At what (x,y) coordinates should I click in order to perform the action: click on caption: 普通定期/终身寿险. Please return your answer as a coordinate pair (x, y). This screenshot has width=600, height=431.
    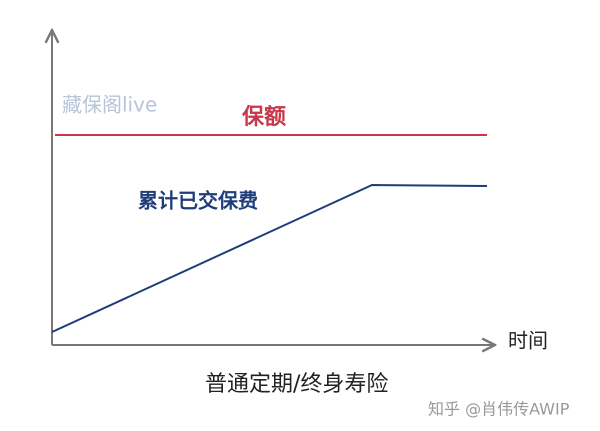
    Looking at the image, I should click on (296, 384).